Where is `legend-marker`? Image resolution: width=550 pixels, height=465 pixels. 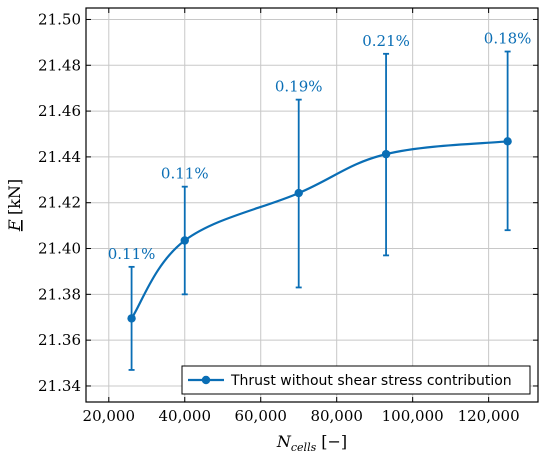
legend-marker is located at coordinates (206, 380).